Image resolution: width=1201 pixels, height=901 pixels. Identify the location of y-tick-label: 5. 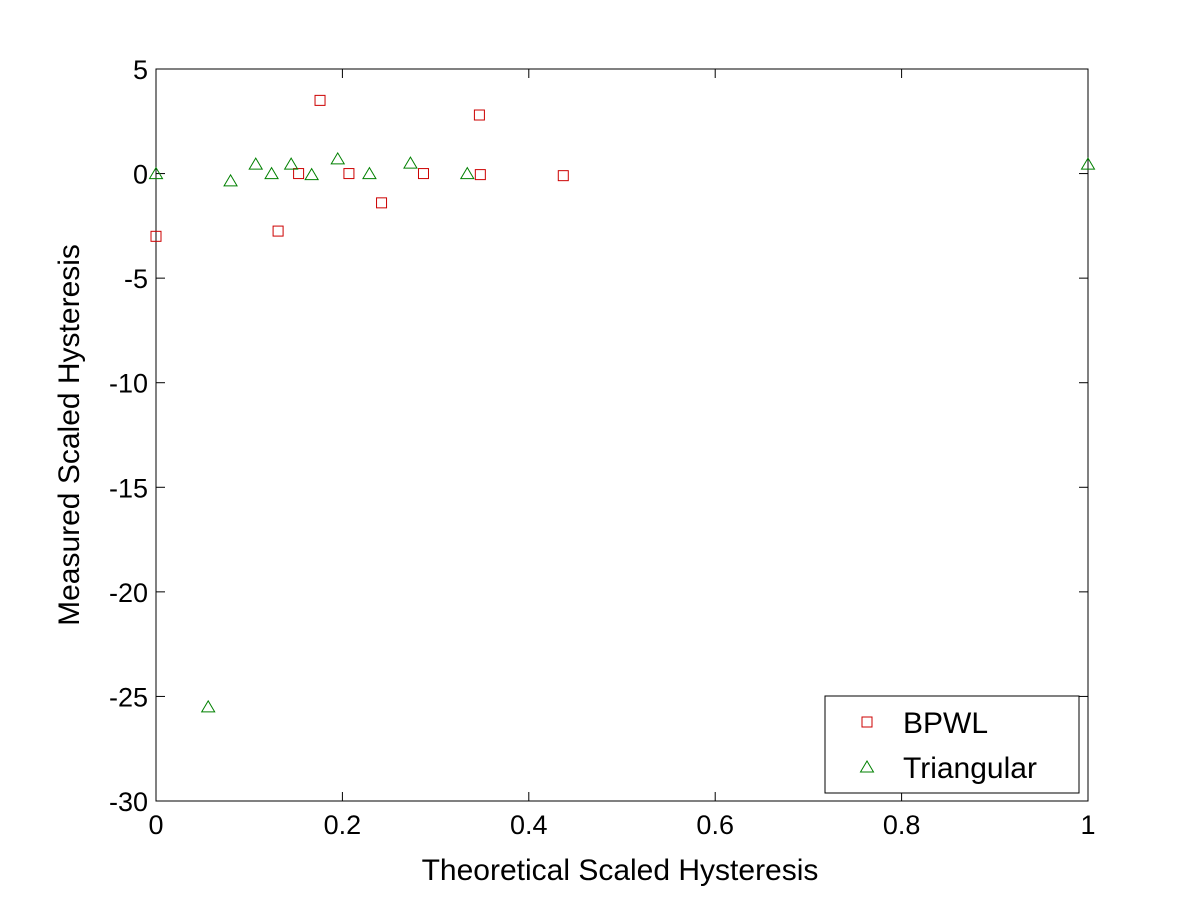
(140, 70).